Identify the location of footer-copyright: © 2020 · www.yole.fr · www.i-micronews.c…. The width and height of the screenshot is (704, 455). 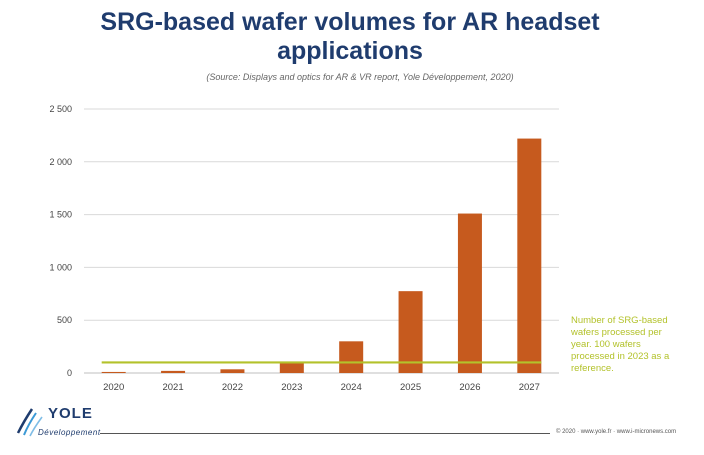
(616, 432).